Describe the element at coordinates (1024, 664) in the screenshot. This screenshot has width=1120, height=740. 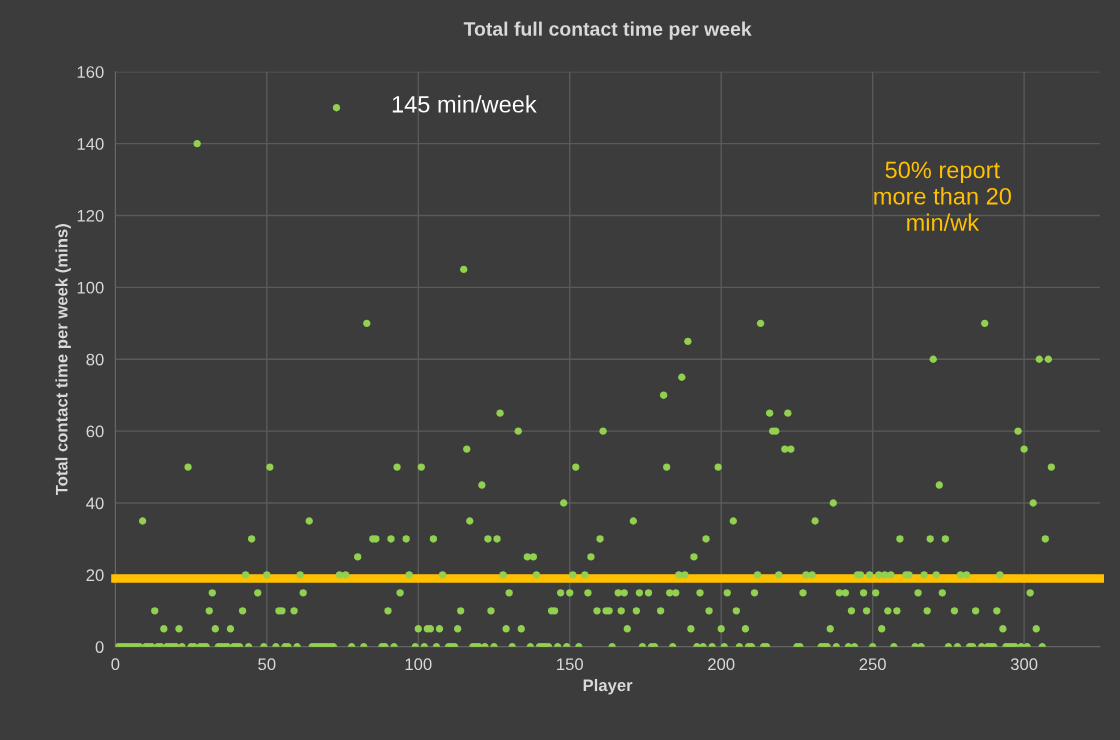
I see `x-tick-label: 300` at that location.